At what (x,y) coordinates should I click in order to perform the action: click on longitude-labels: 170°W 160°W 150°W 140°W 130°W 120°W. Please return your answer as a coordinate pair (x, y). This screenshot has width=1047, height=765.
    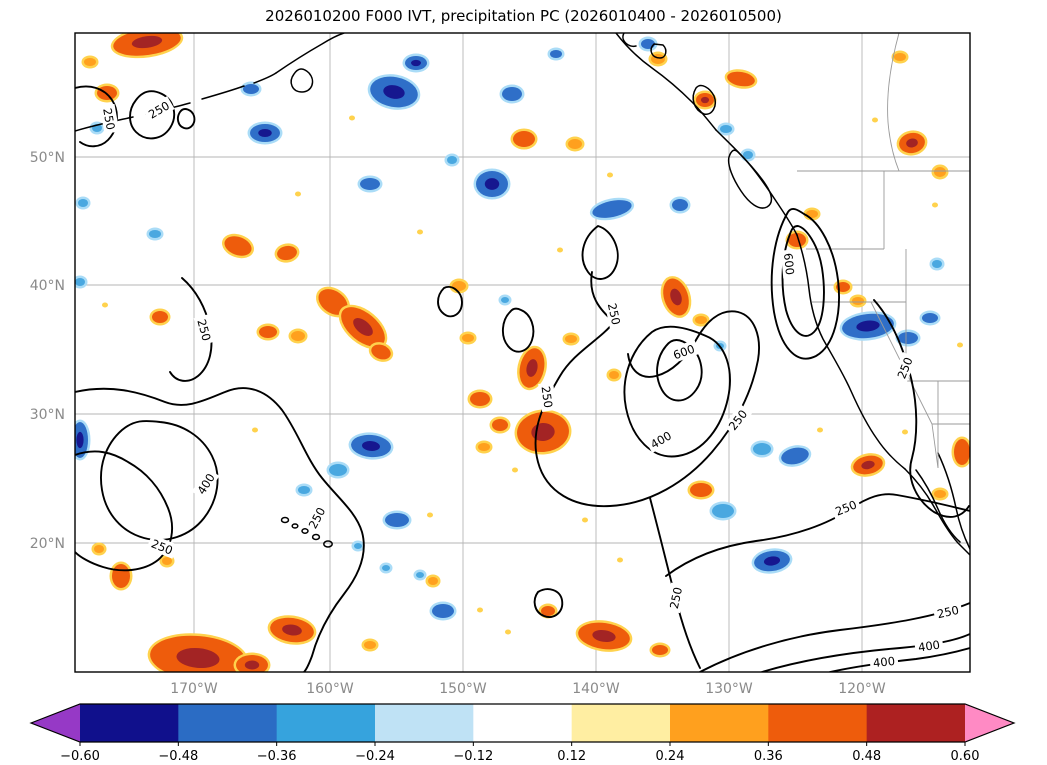
    Looking at the image, I should click on (528, 689).